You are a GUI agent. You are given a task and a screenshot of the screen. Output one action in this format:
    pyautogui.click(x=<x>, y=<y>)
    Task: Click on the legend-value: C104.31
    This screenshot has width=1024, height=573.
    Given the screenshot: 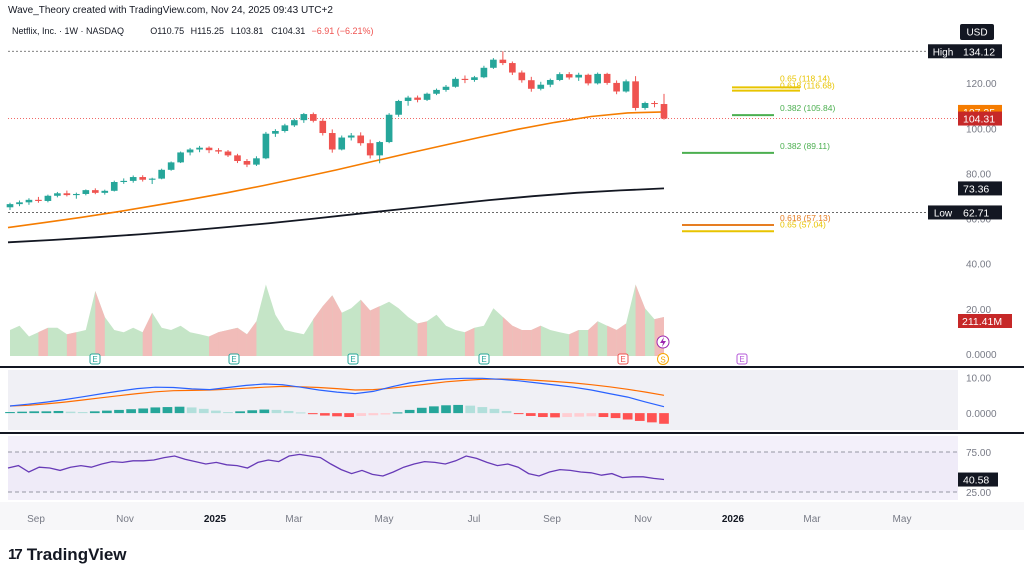 What is the action you would take?
    pyautogui.click(x=288, y=31)
    